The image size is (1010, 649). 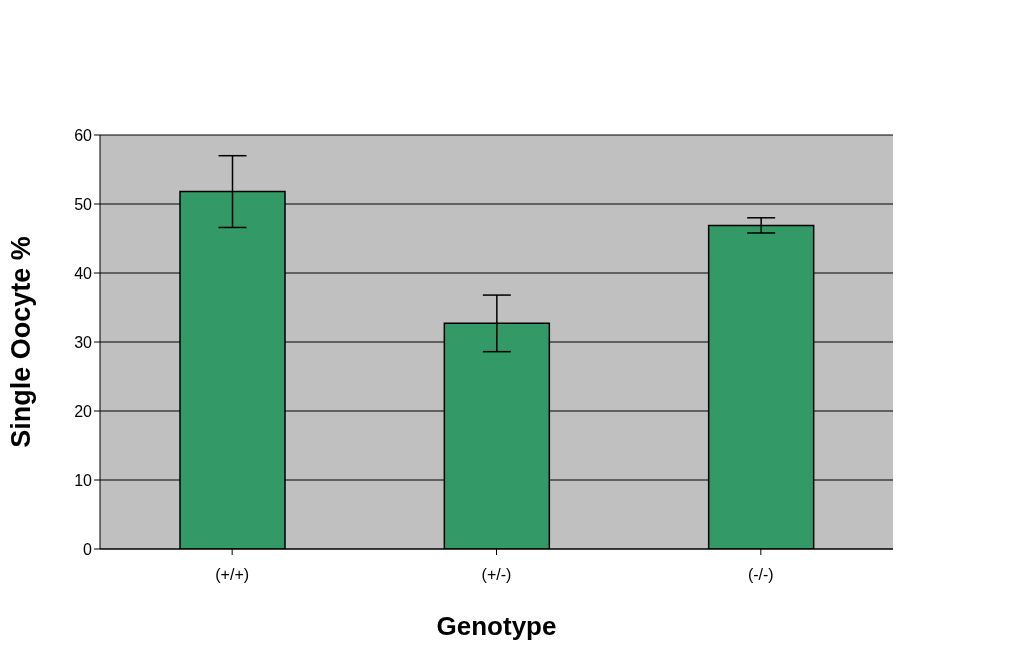 I want to click on y-tick-label: 20, so click(x=83, y=411).